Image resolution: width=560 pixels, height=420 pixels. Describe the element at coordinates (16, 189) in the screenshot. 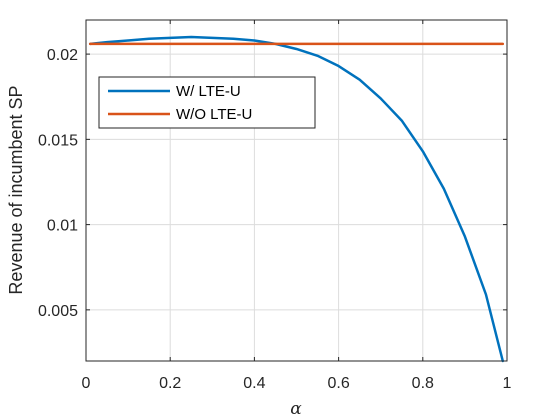

I see `y-axis-label: Revenue of incumbent SP` at that location.